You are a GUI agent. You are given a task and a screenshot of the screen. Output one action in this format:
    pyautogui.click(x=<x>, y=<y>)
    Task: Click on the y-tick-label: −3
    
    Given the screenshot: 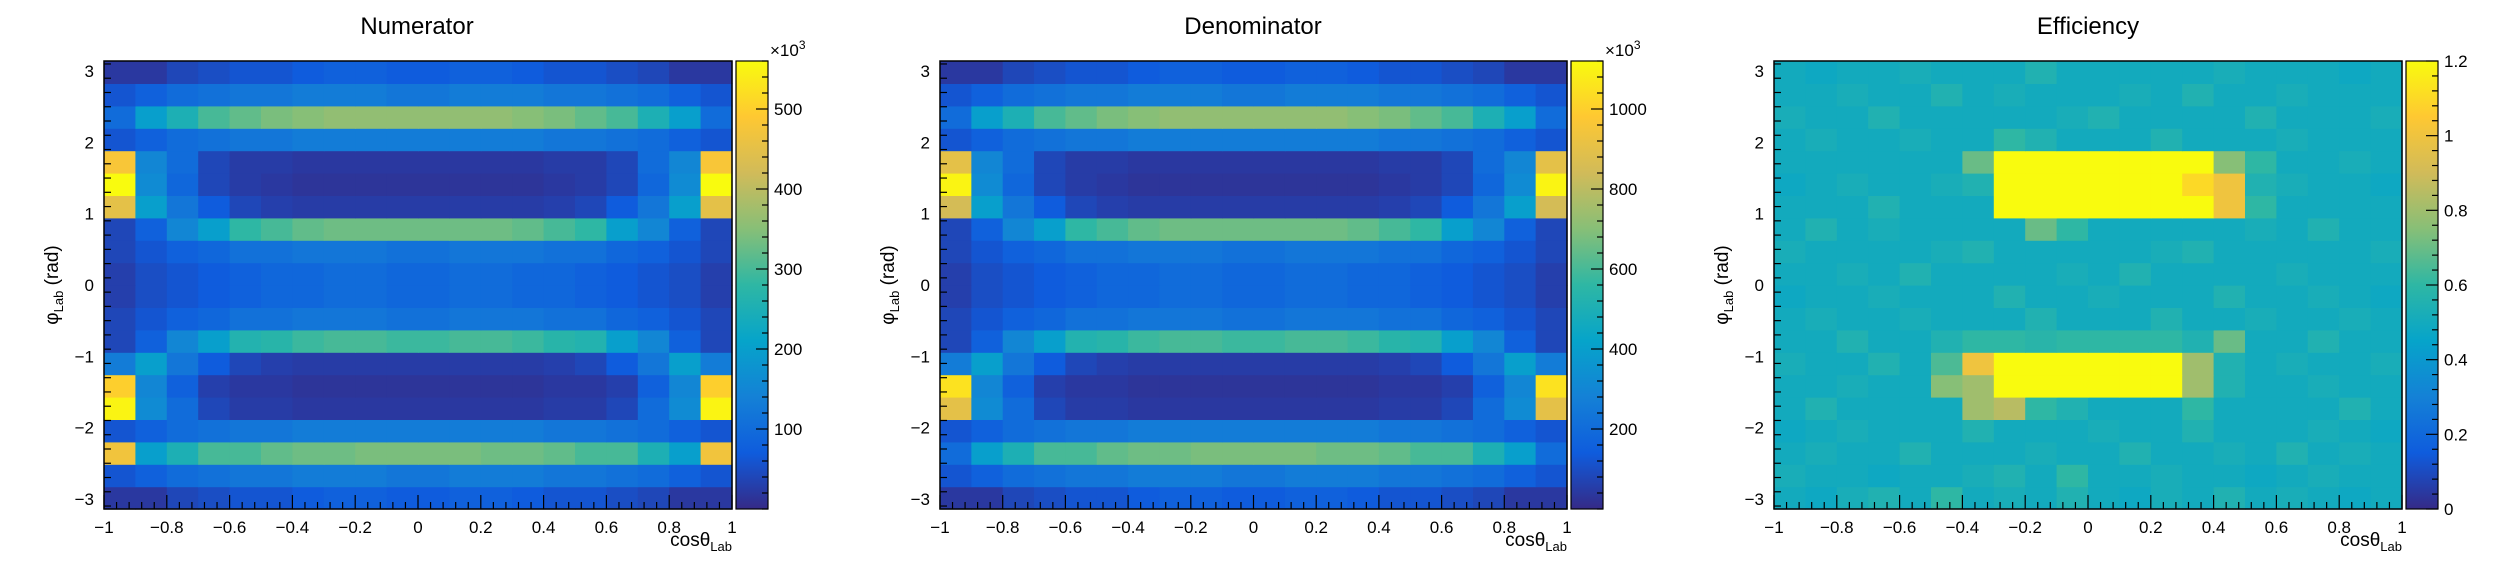 What is the action you would take?
    pyautogui.click(x=920, y=499)
    